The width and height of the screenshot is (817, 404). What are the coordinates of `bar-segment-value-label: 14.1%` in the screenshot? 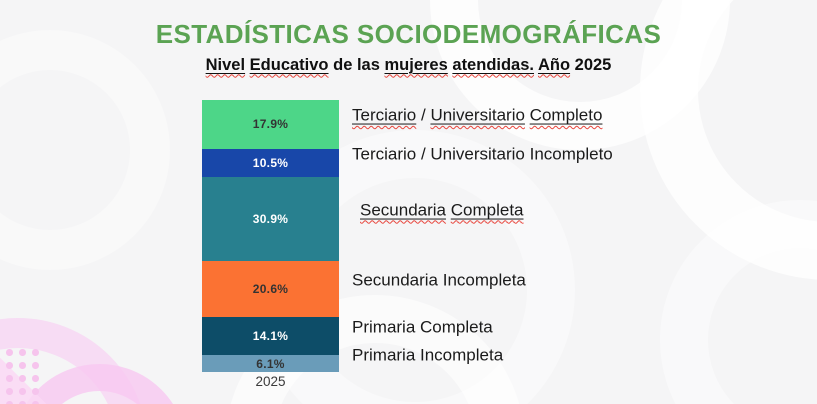 It's located at (270, 336).